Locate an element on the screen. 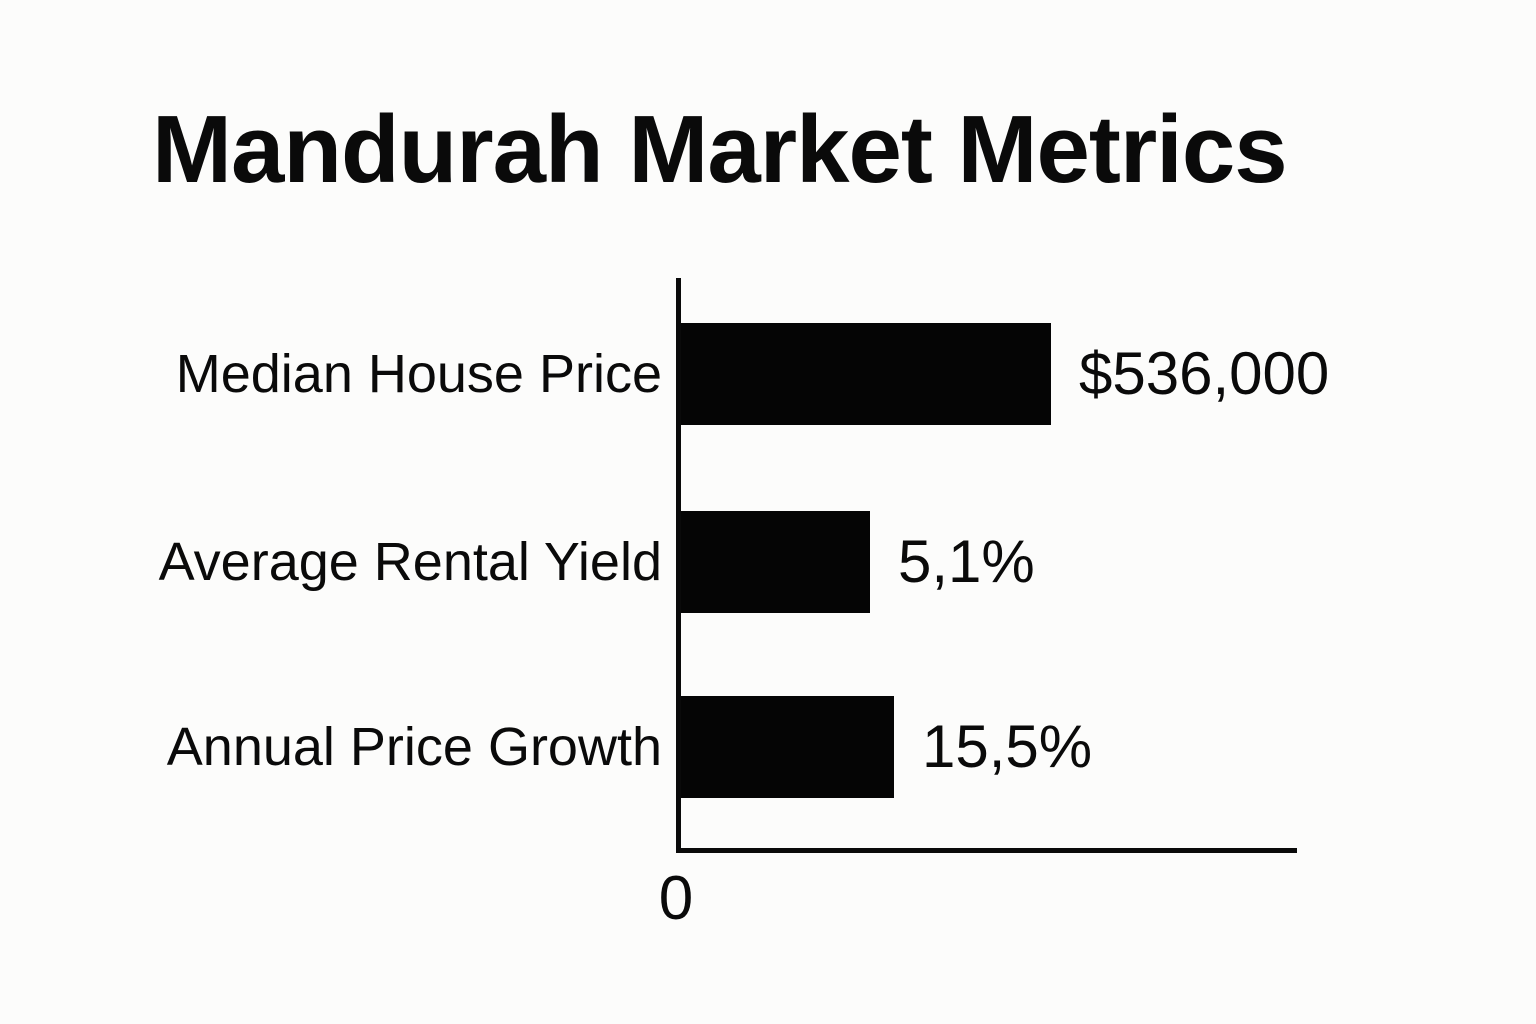 Image resolution: width=1536 pixels, height=1024 pixels. category-label: Average Rental Yield is located at coordinates (410, 562).